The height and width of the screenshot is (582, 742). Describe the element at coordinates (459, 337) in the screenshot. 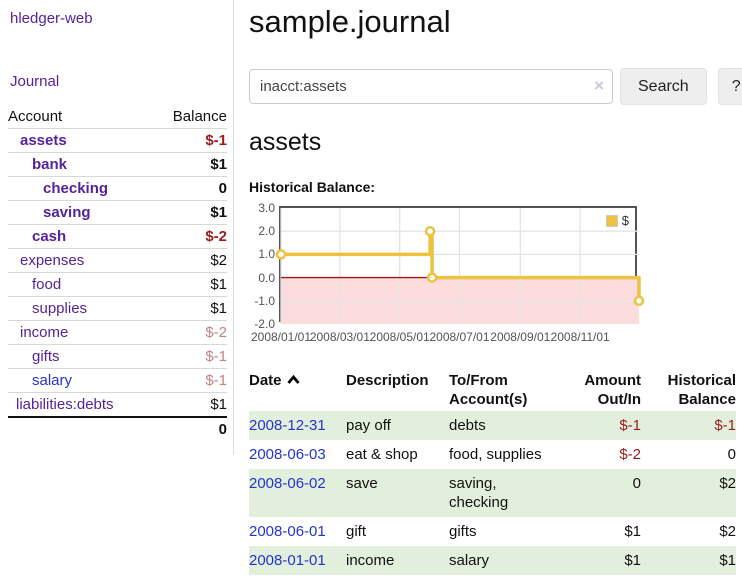

I see `x-tick-label: 2008/07/01` at that location.